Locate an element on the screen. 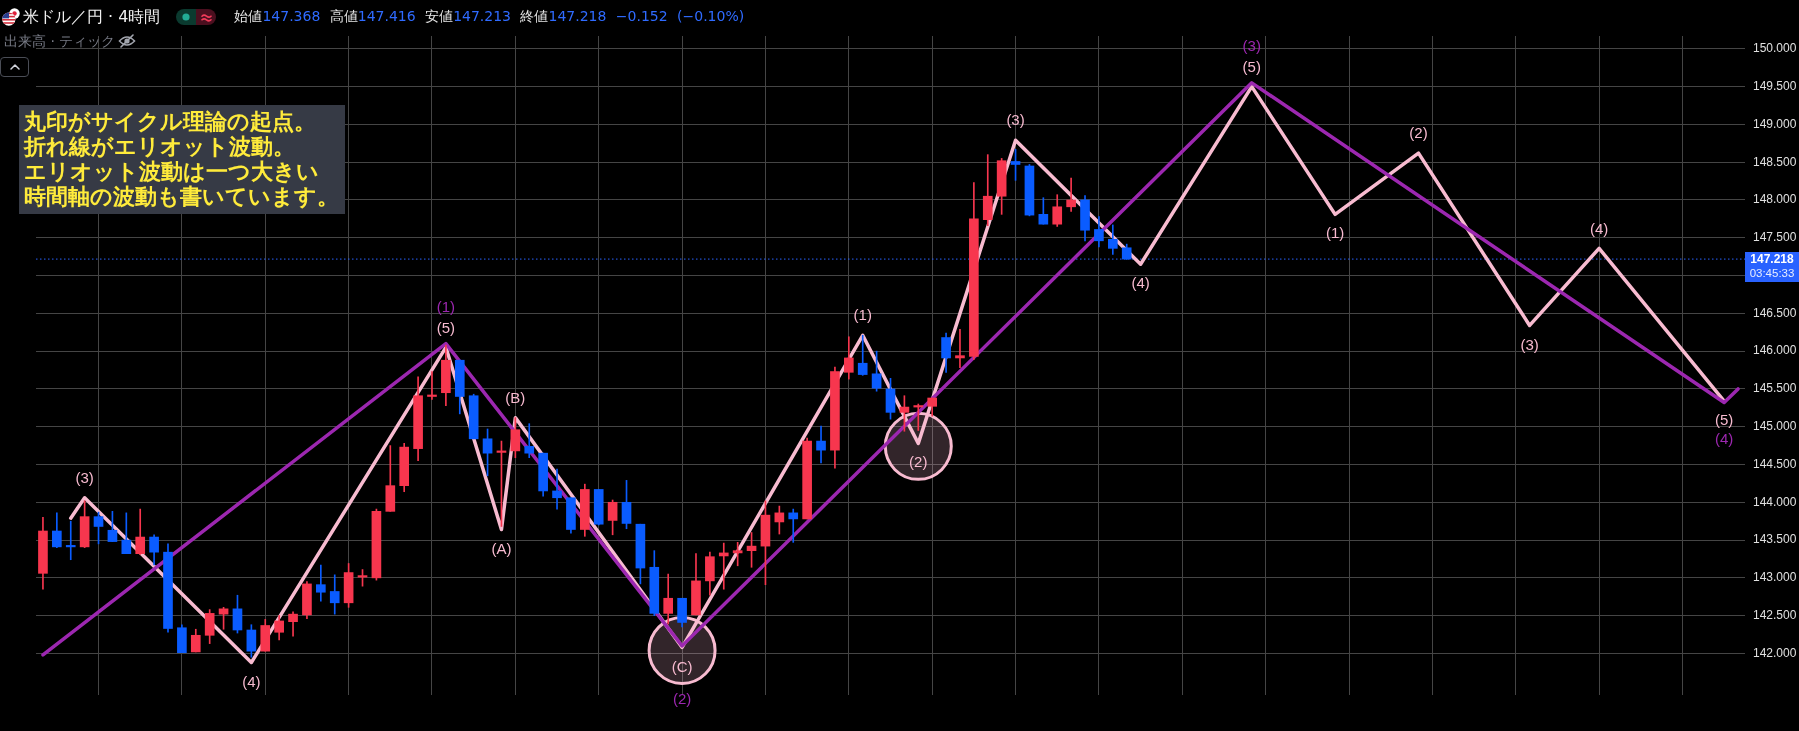 Image resolution: width=1799 pixels, height=731 pixels. annotation: (C) is located at coordinates (682, 666).